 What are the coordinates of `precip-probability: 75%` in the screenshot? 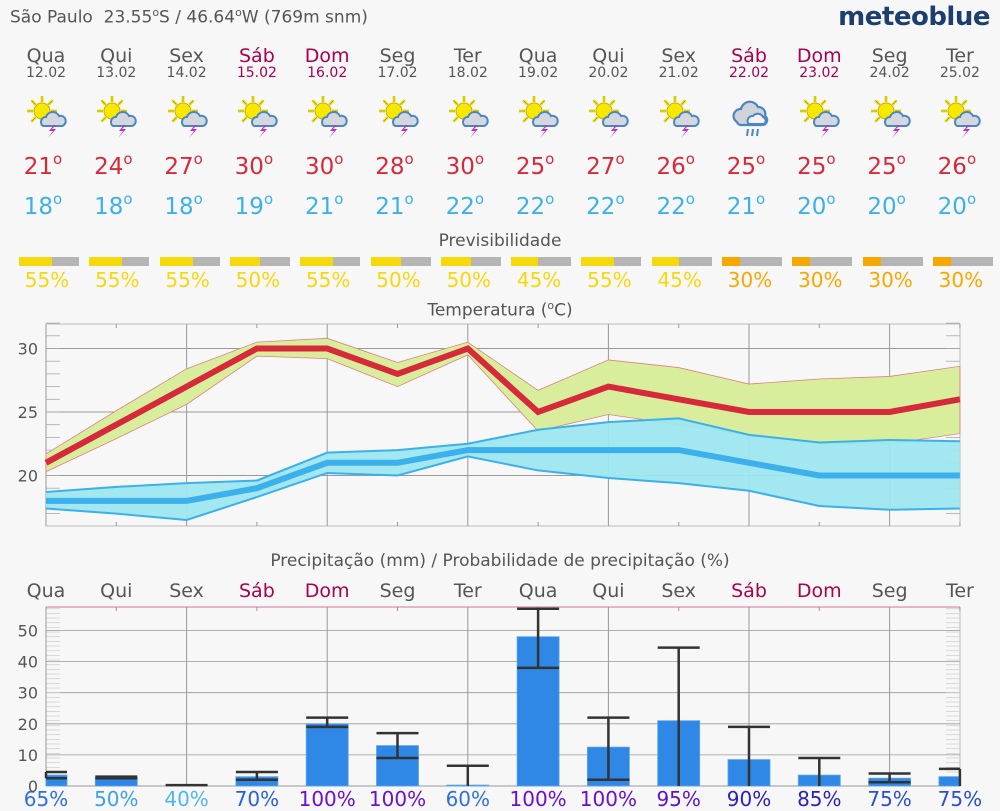 It's located at (960, 799).